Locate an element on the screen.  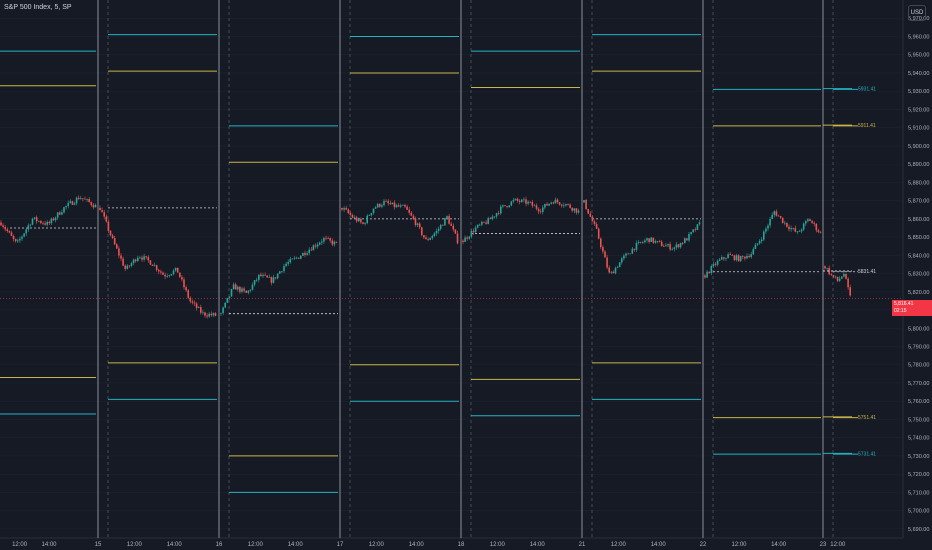
y-tick-label: 5,870.00 is located at coordinates (918, 202).